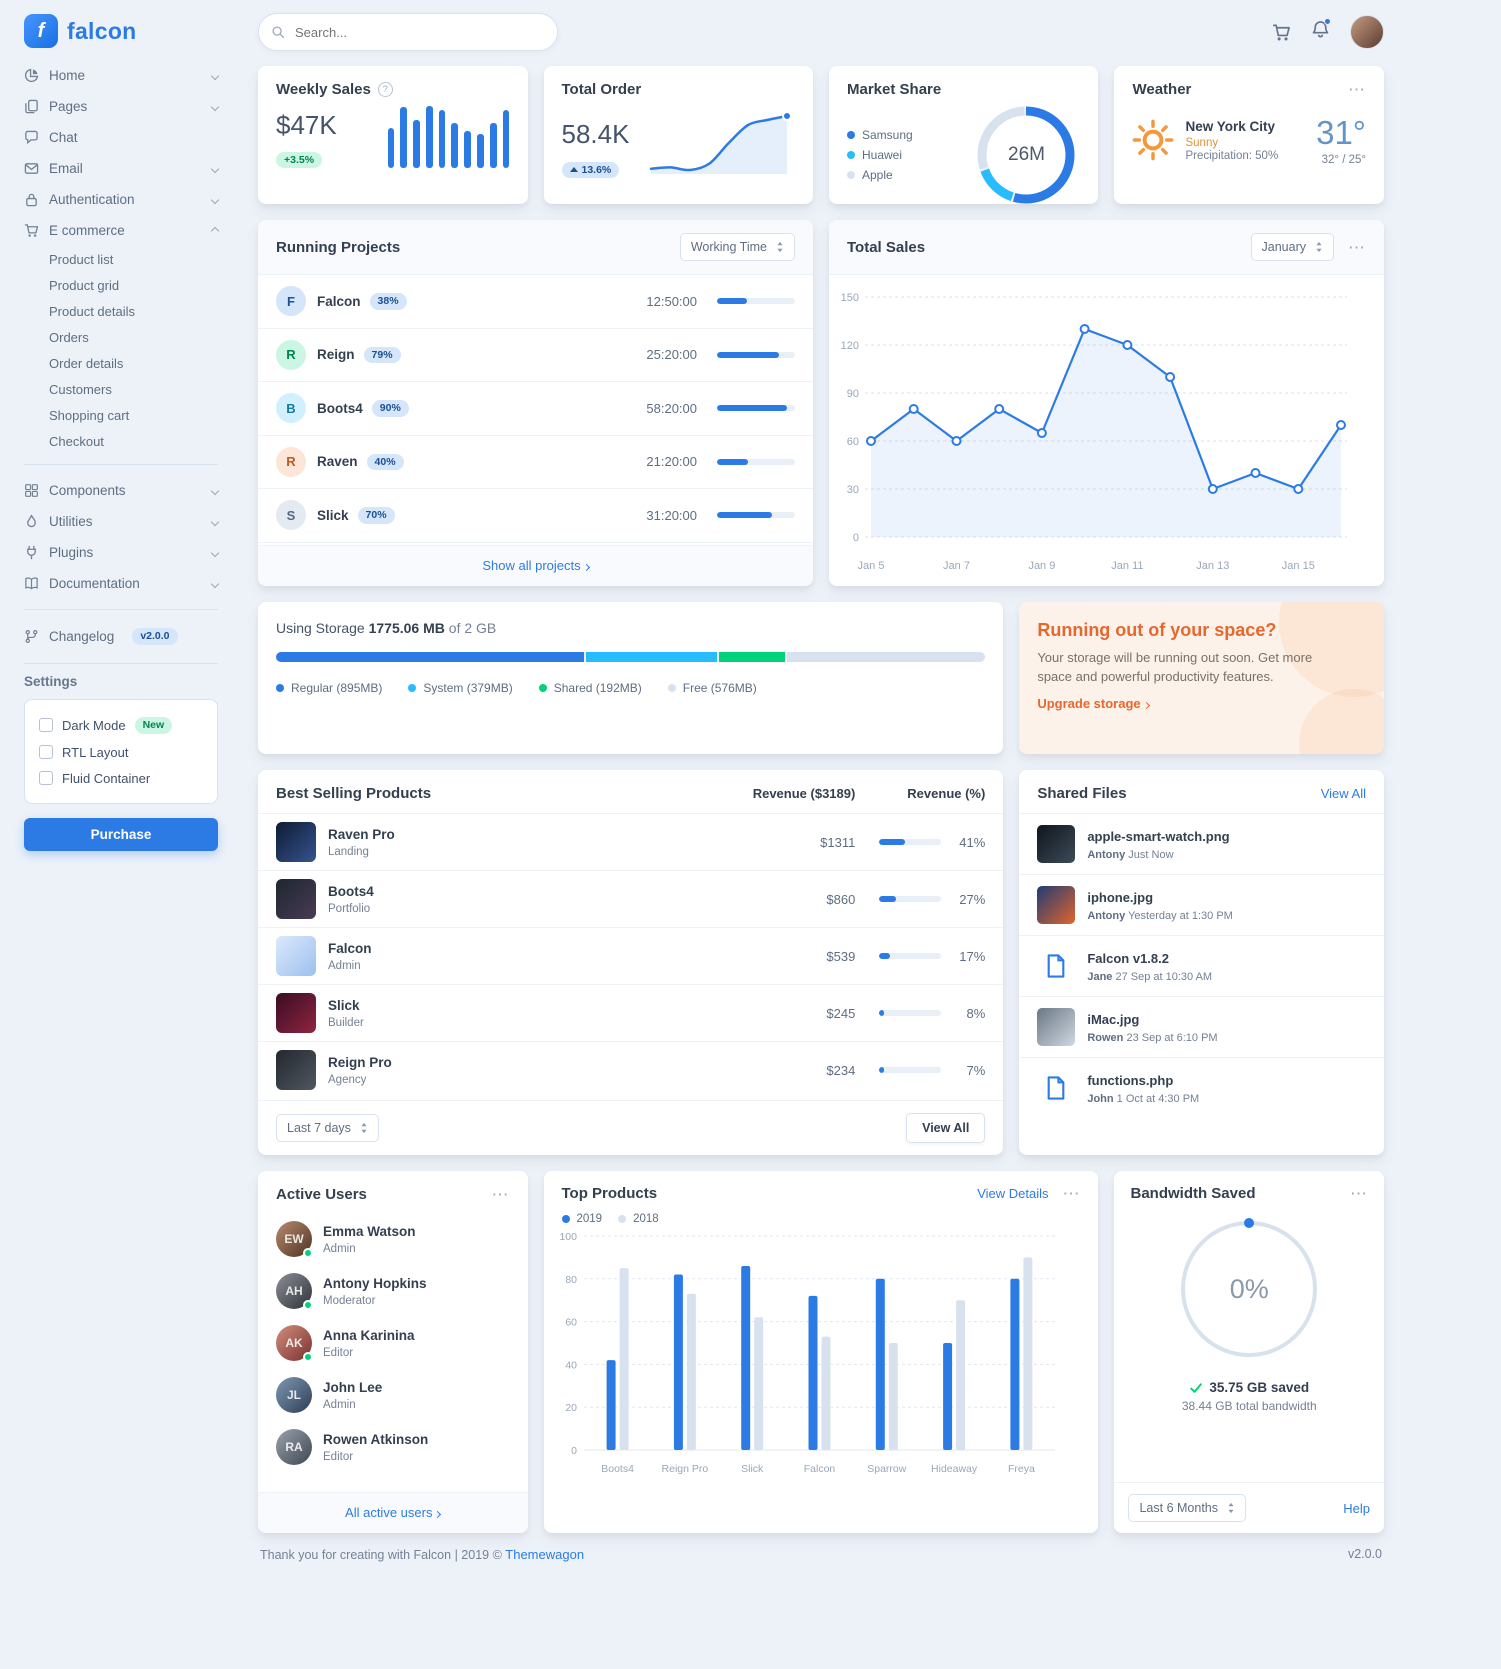 Image resolution: width=1501 pixels, height=1669 pixels. Describe the element at coordinates (595, 134) in the screenshot. I see `total-order-value: 58.4K` at that location.